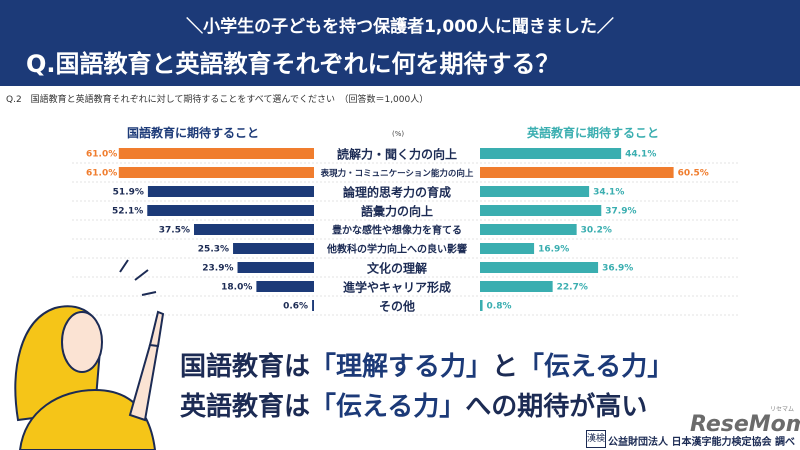  I want to click on woman-face, so click(82, 342).